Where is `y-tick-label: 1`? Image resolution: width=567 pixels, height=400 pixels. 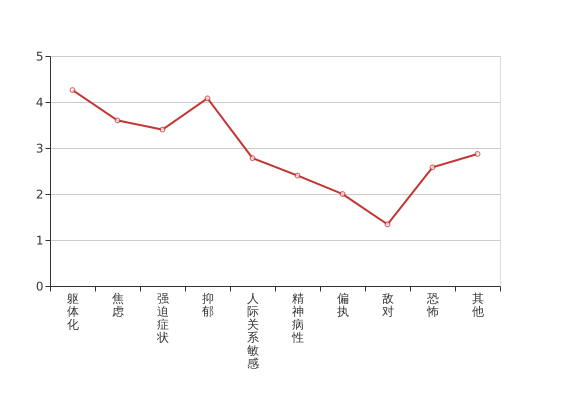
y-tick-label: 1 is located at coordinates (40, 241).